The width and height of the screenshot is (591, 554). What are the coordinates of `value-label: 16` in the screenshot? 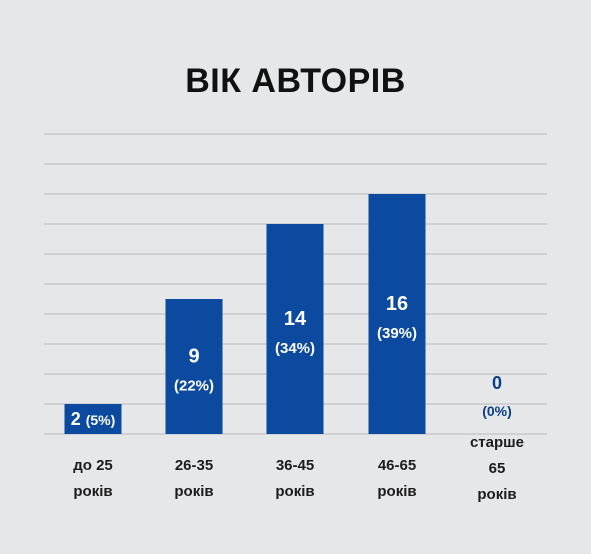 It's located at (397, 304).